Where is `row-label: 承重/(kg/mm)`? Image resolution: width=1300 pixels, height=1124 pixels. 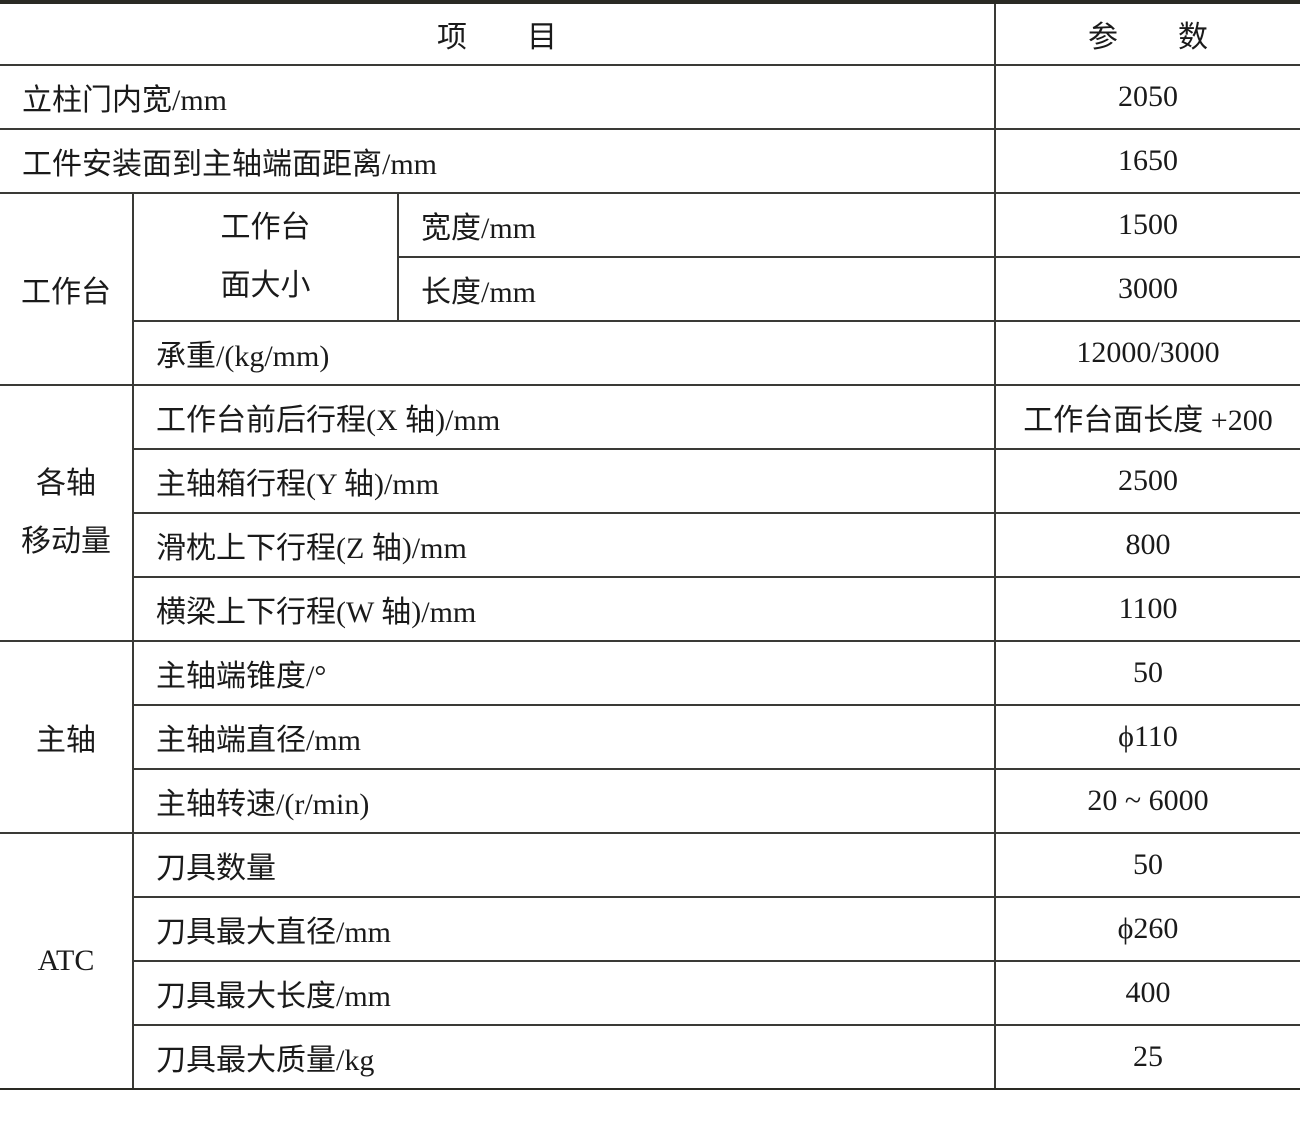 row-label: 承重/(kg/mm) is located at coordinates (565, 353).